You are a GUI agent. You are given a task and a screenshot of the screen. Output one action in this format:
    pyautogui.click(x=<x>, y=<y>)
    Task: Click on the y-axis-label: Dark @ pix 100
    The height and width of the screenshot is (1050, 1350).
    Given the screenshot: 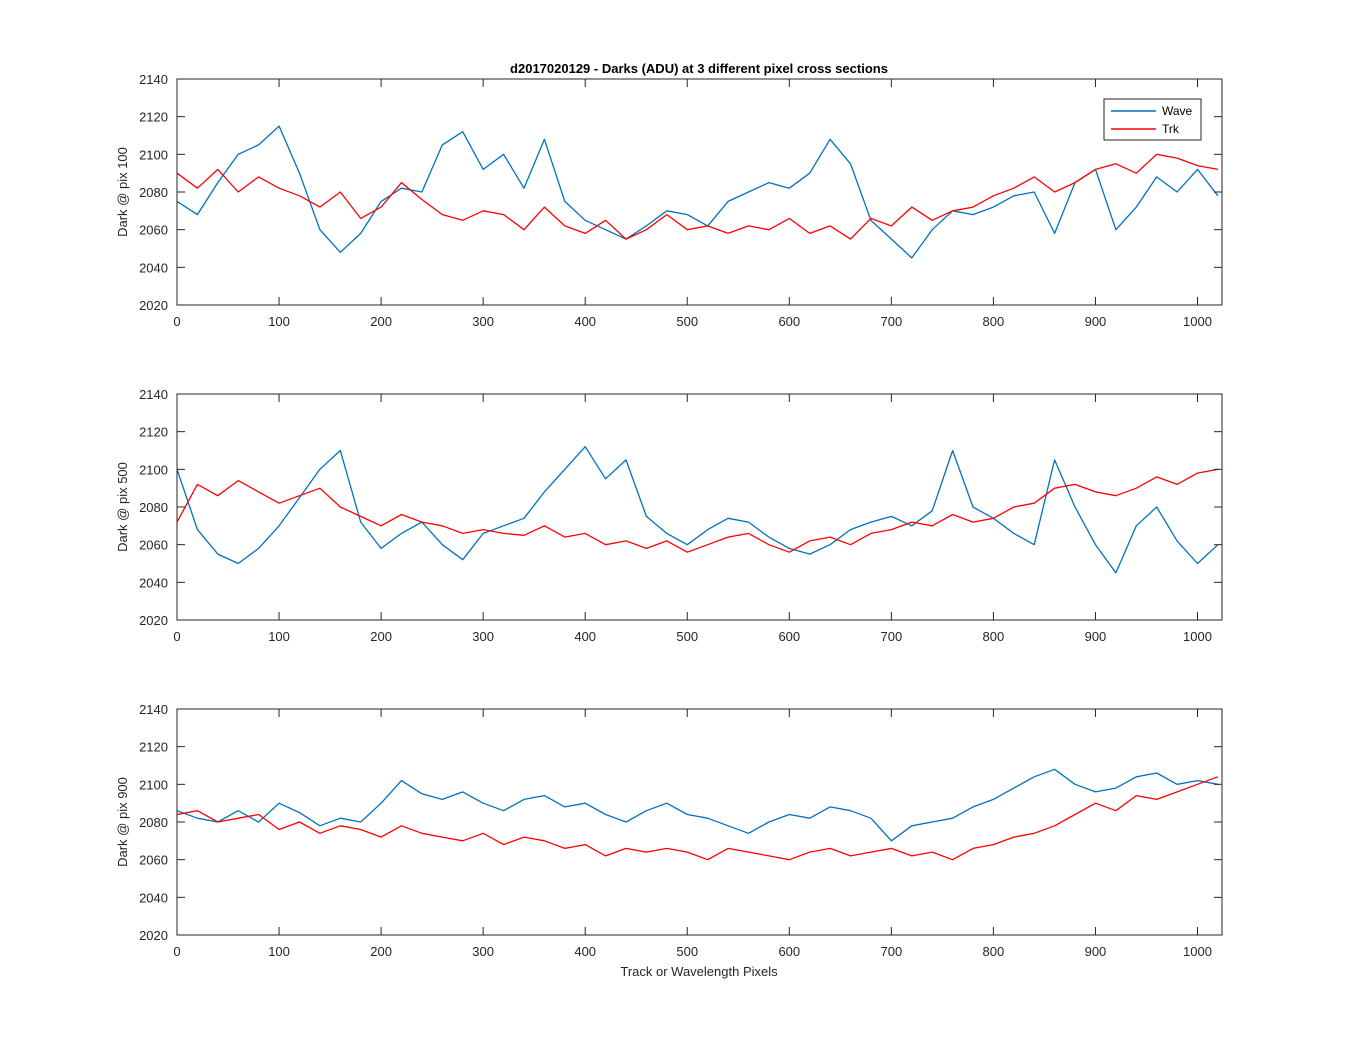 What is the action you would take?
    pyautogui.click(x=122, y=192)
    